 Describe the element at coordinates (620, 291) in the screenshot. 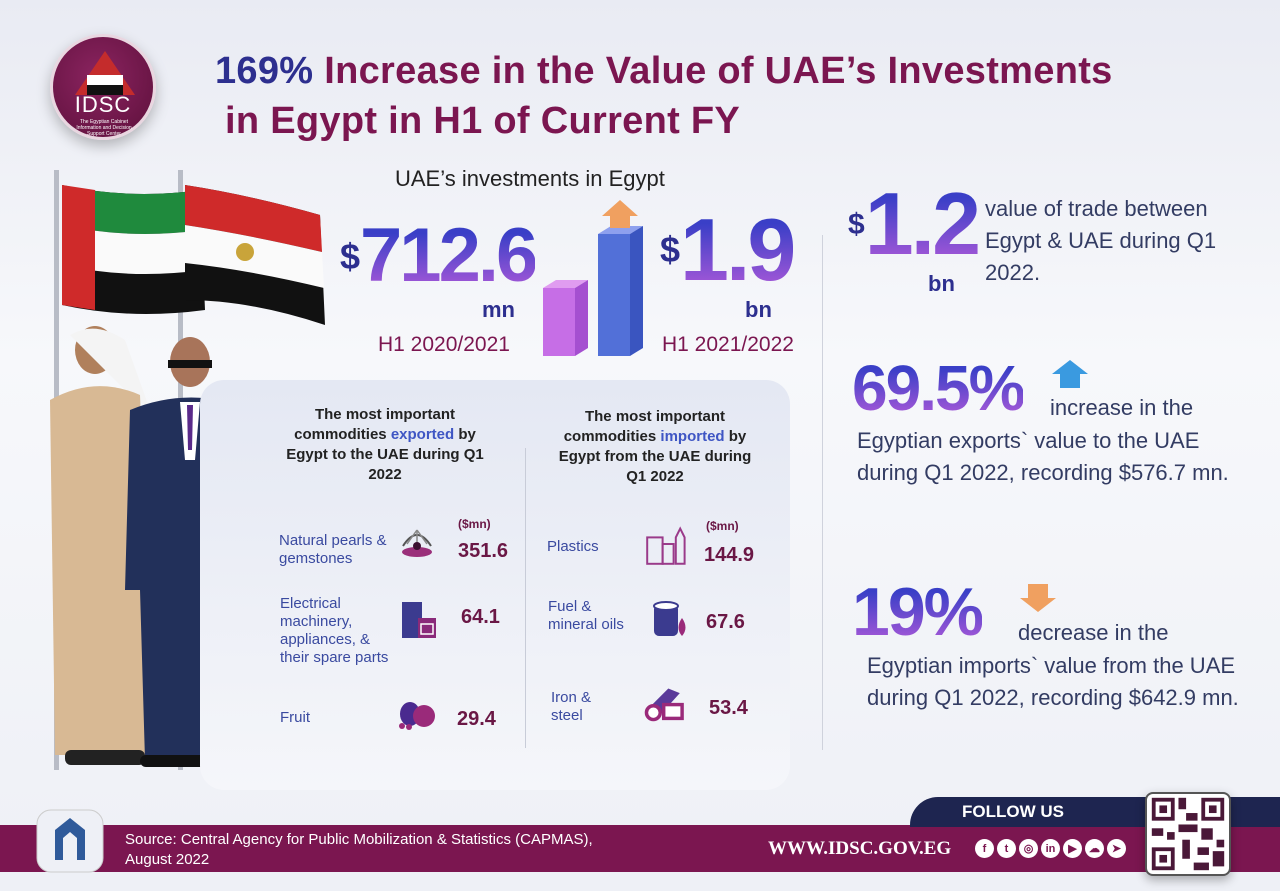

I see `bar-current` at that location.